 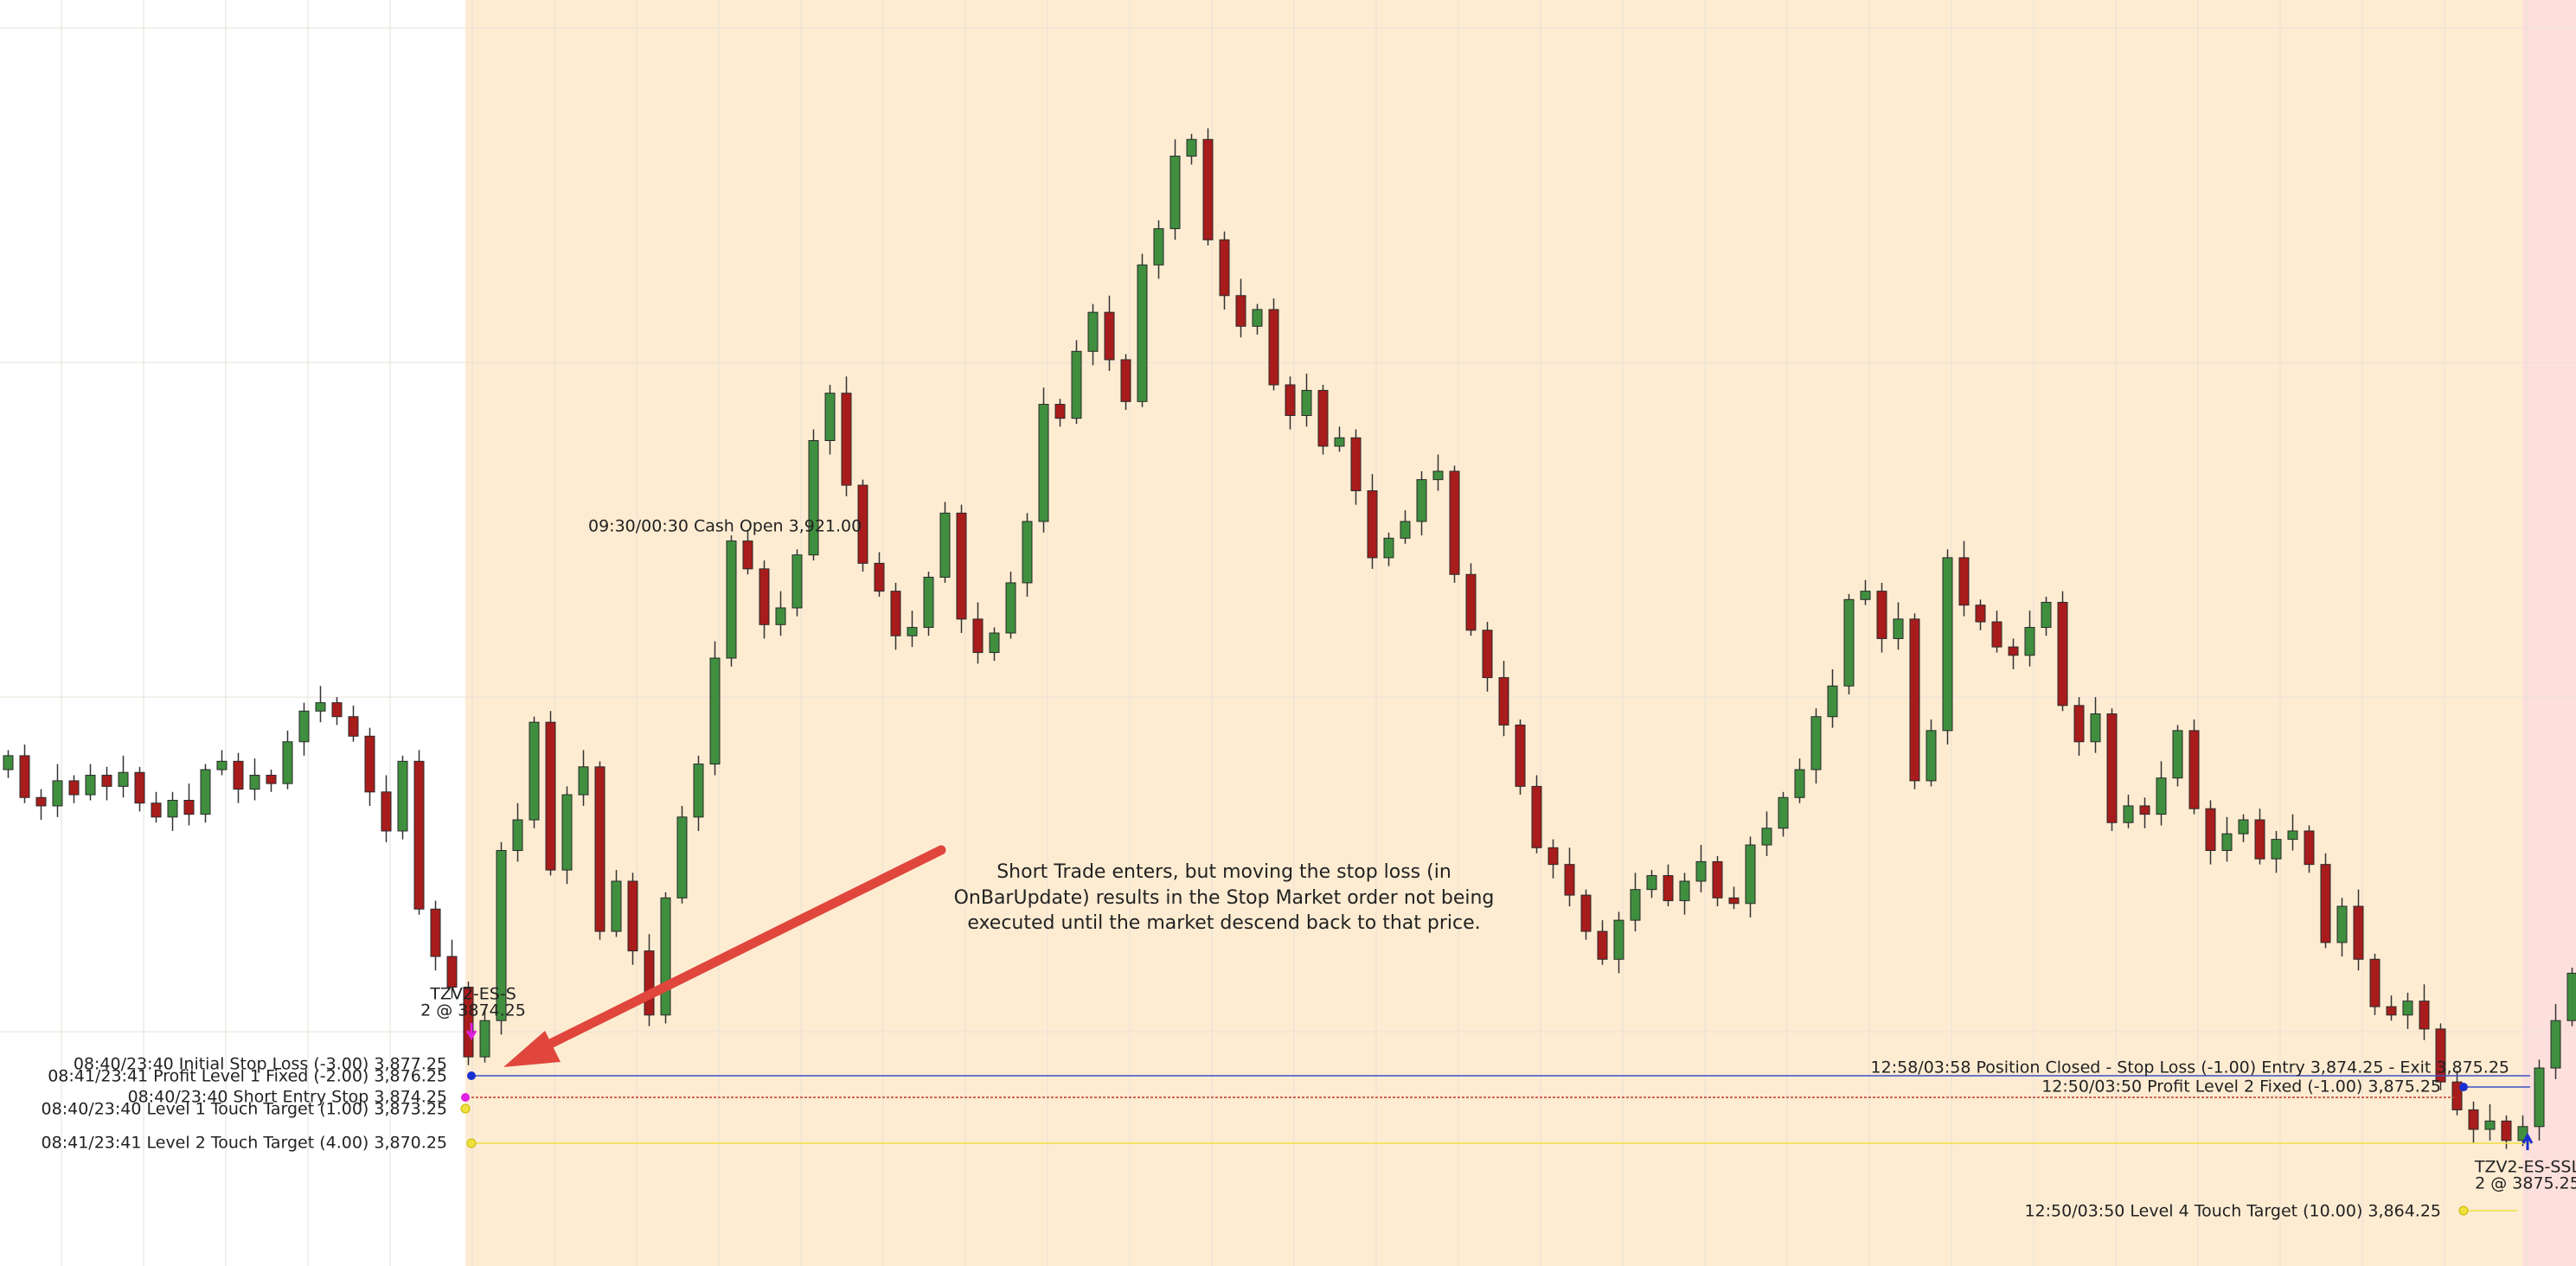 What do you see at coordinates (735, 952) in the screenshot?
I see `callout-shaft` at bounding box center [735, 952].